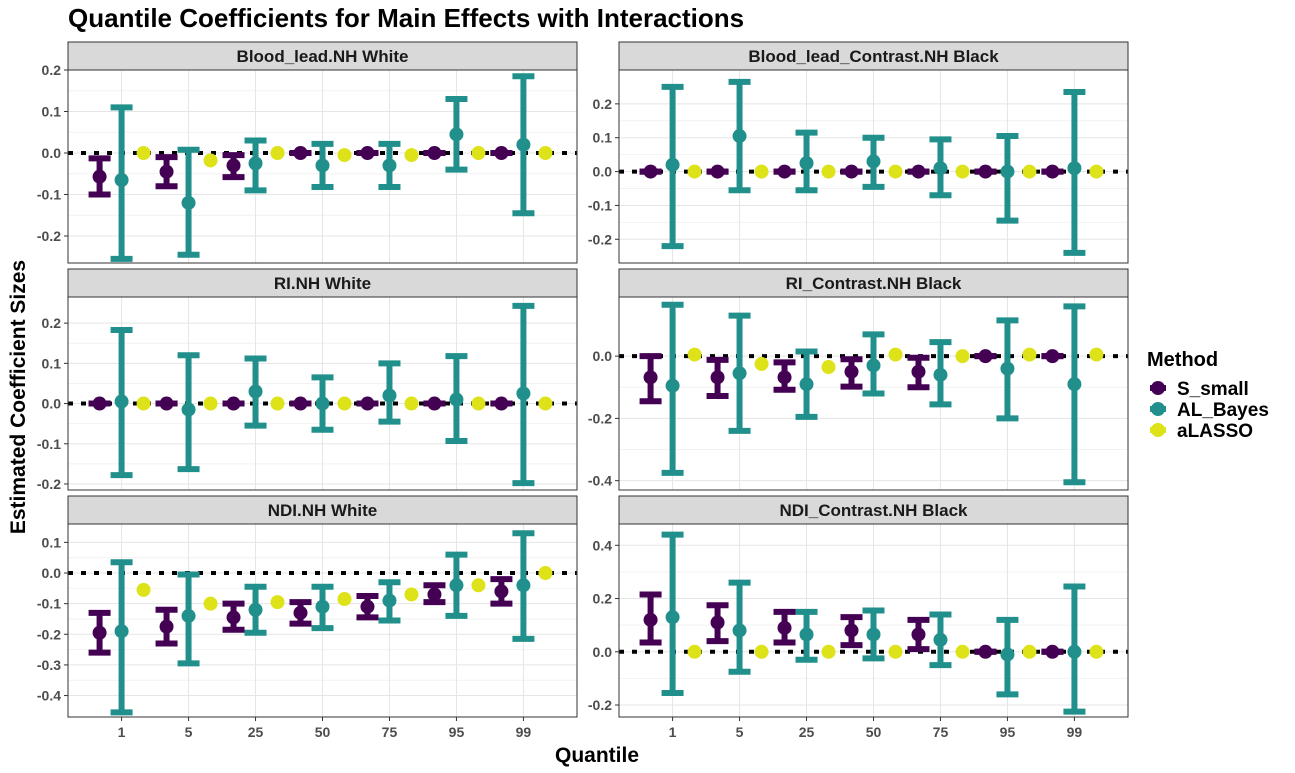 This screenshot has width=1295, height=773. What do you see at coordinates (1215, 431) in the screenshot?
I see `legend-label: aLASSO` at bounding box center [1215, 431].